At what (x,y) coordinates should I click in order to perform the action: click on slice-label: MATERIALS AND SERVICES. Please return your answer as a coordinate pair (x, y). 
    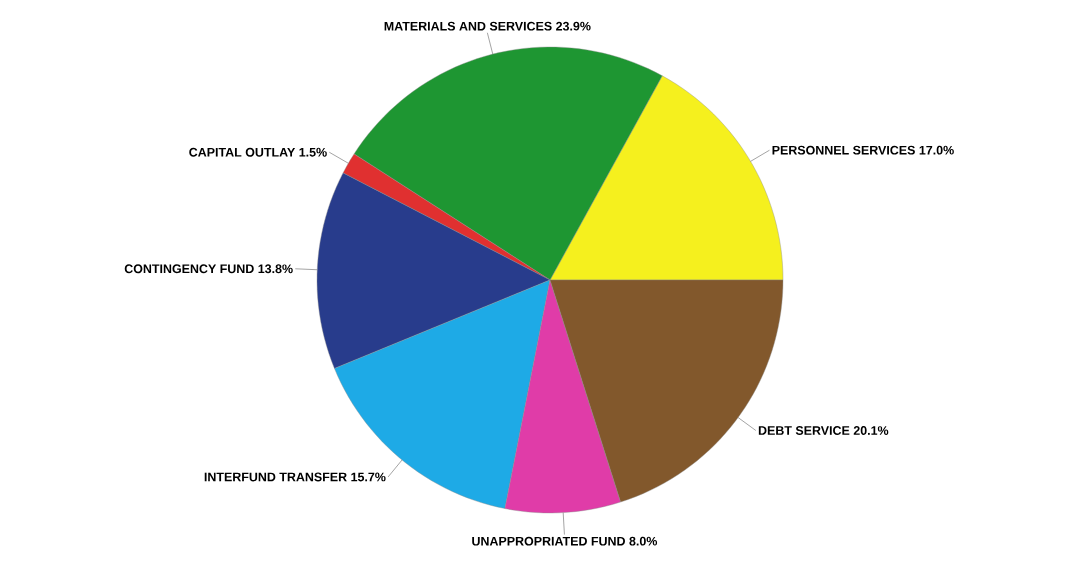
    Looking at the image, I should click on (468, 26).